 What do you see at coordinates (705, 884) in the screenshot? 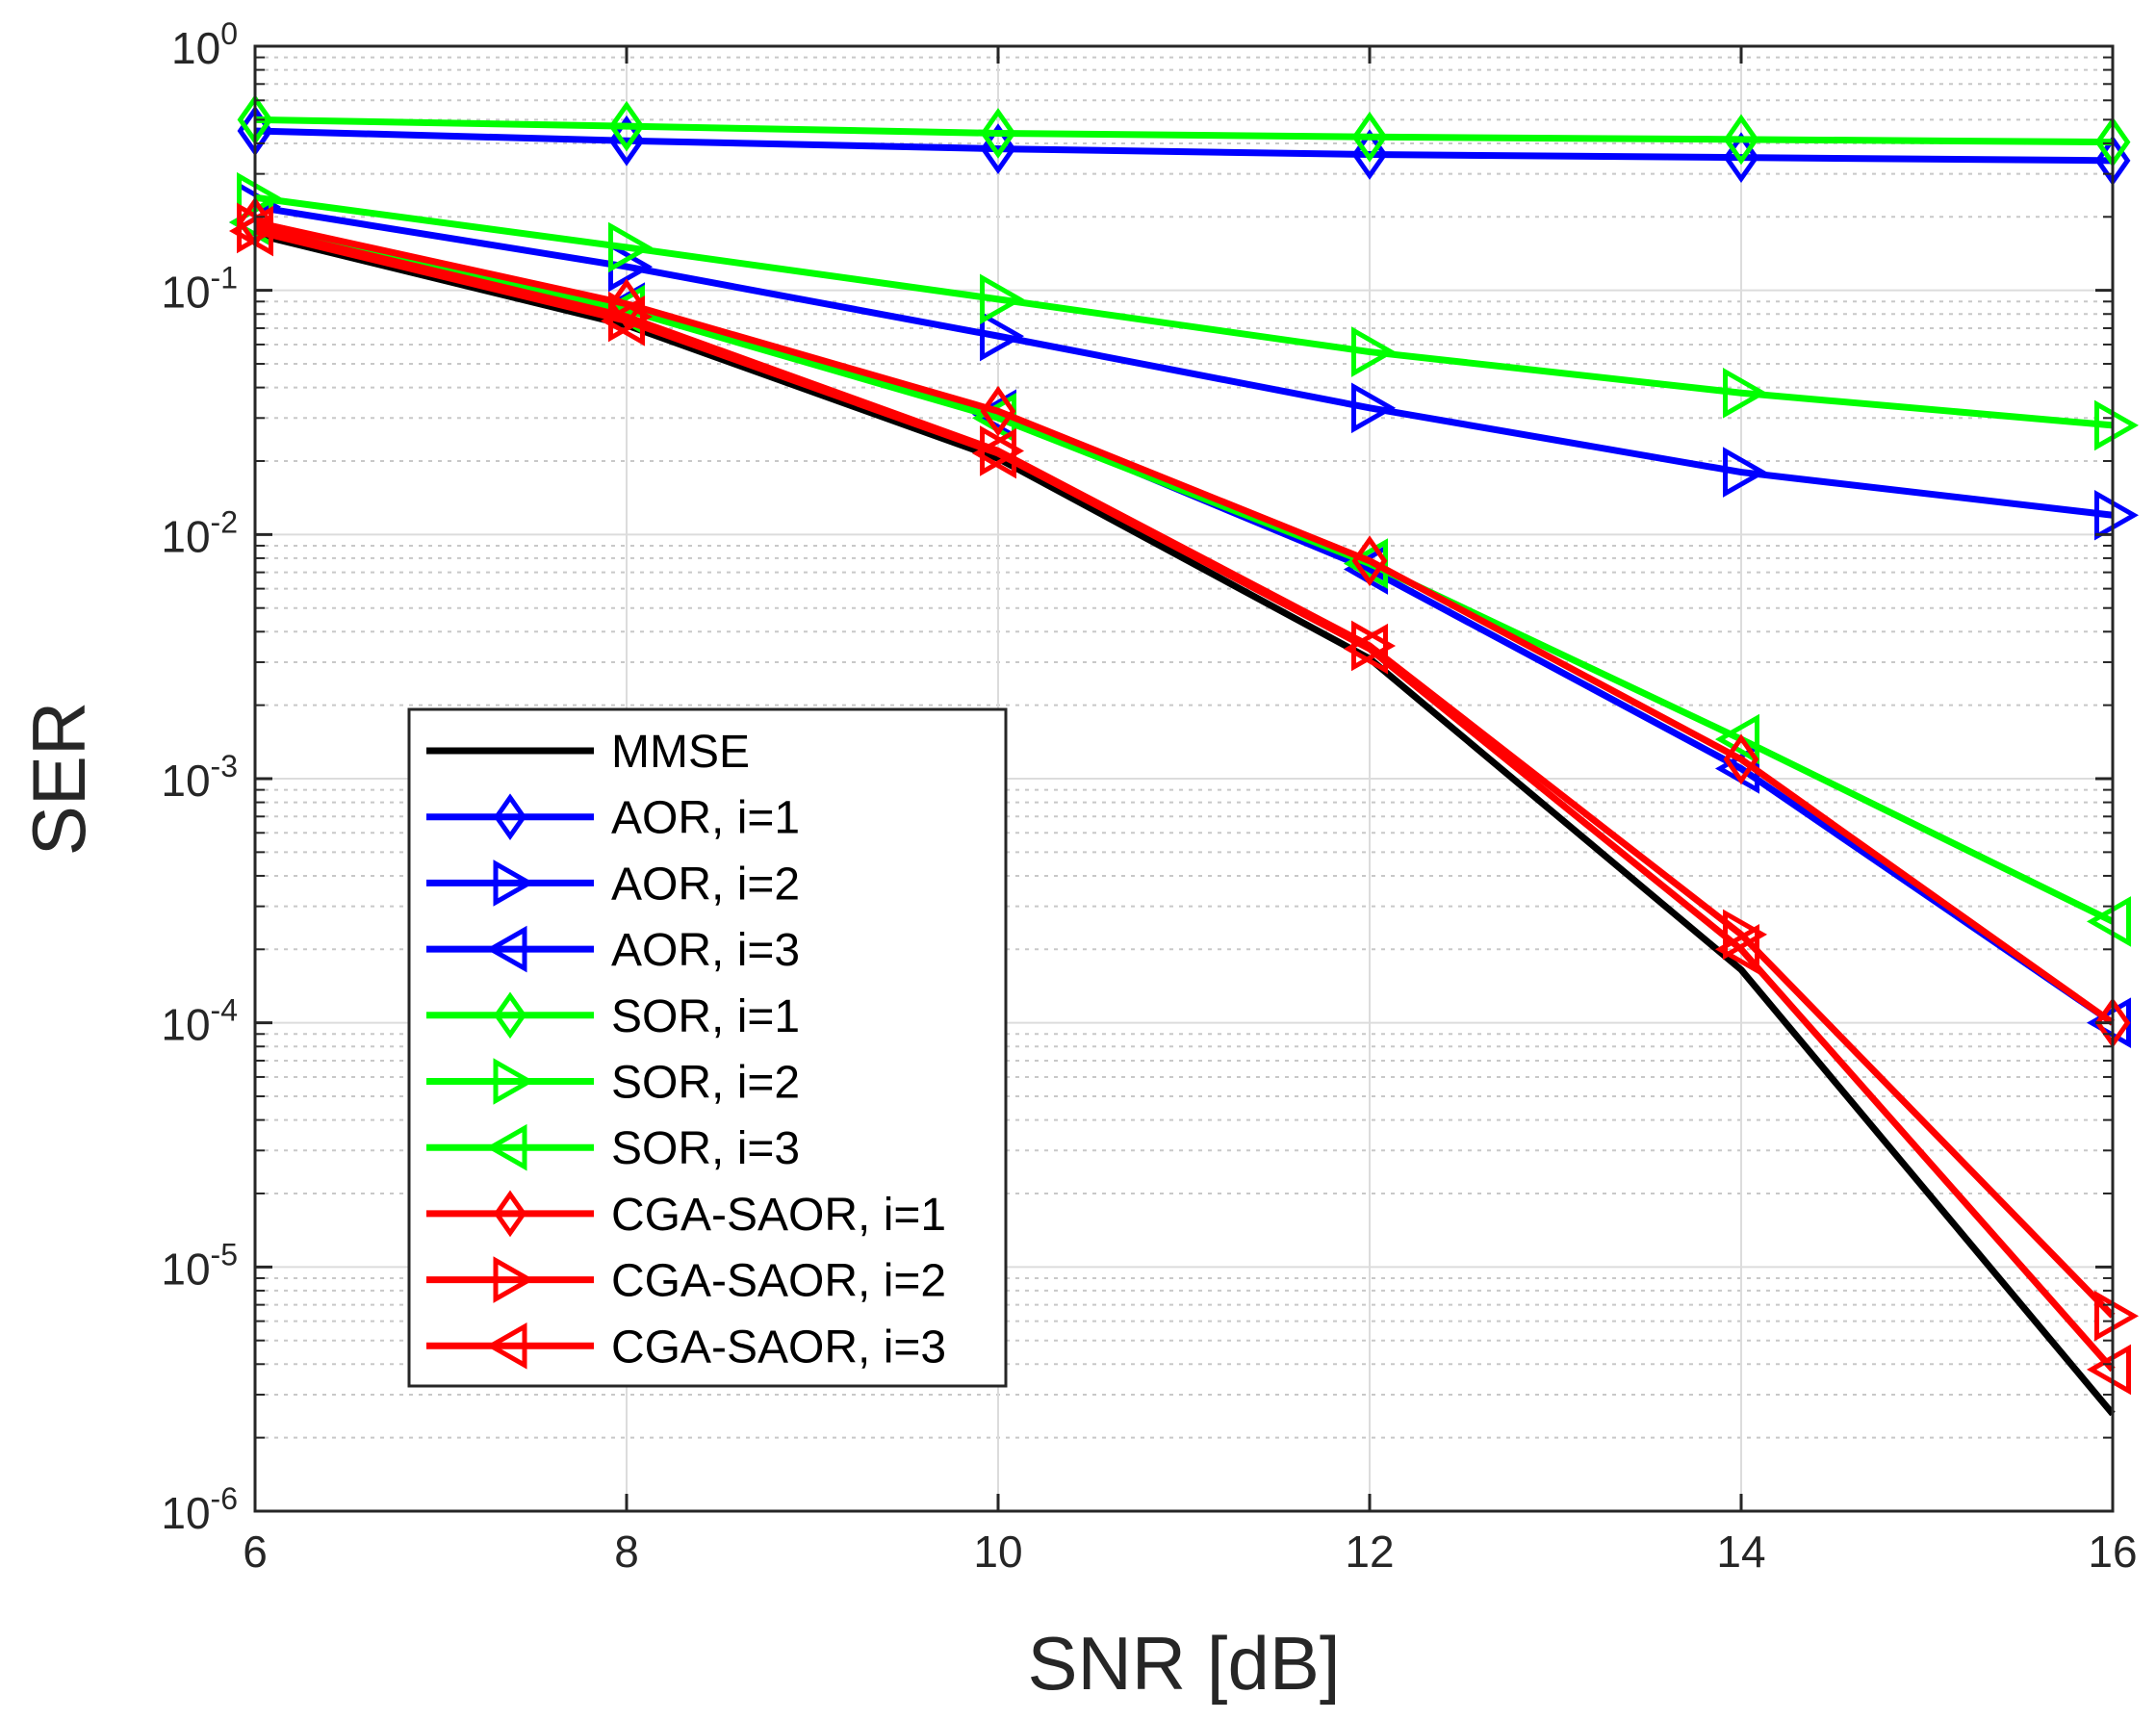
I see `legend-label: AOR, i=2` at bounding box center [705, 884].